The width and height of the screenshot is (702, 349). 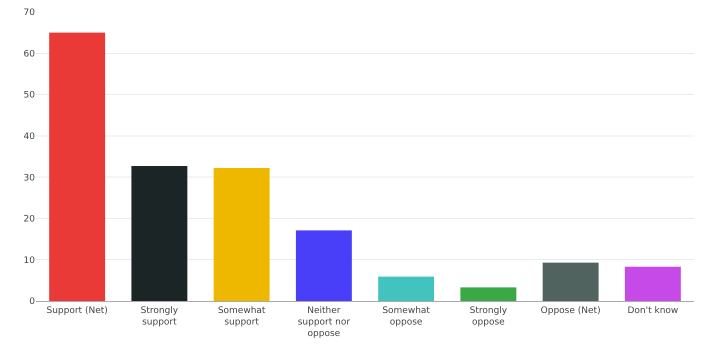 I want to click on y-tick-label: 60, so click(x=30, y=54).